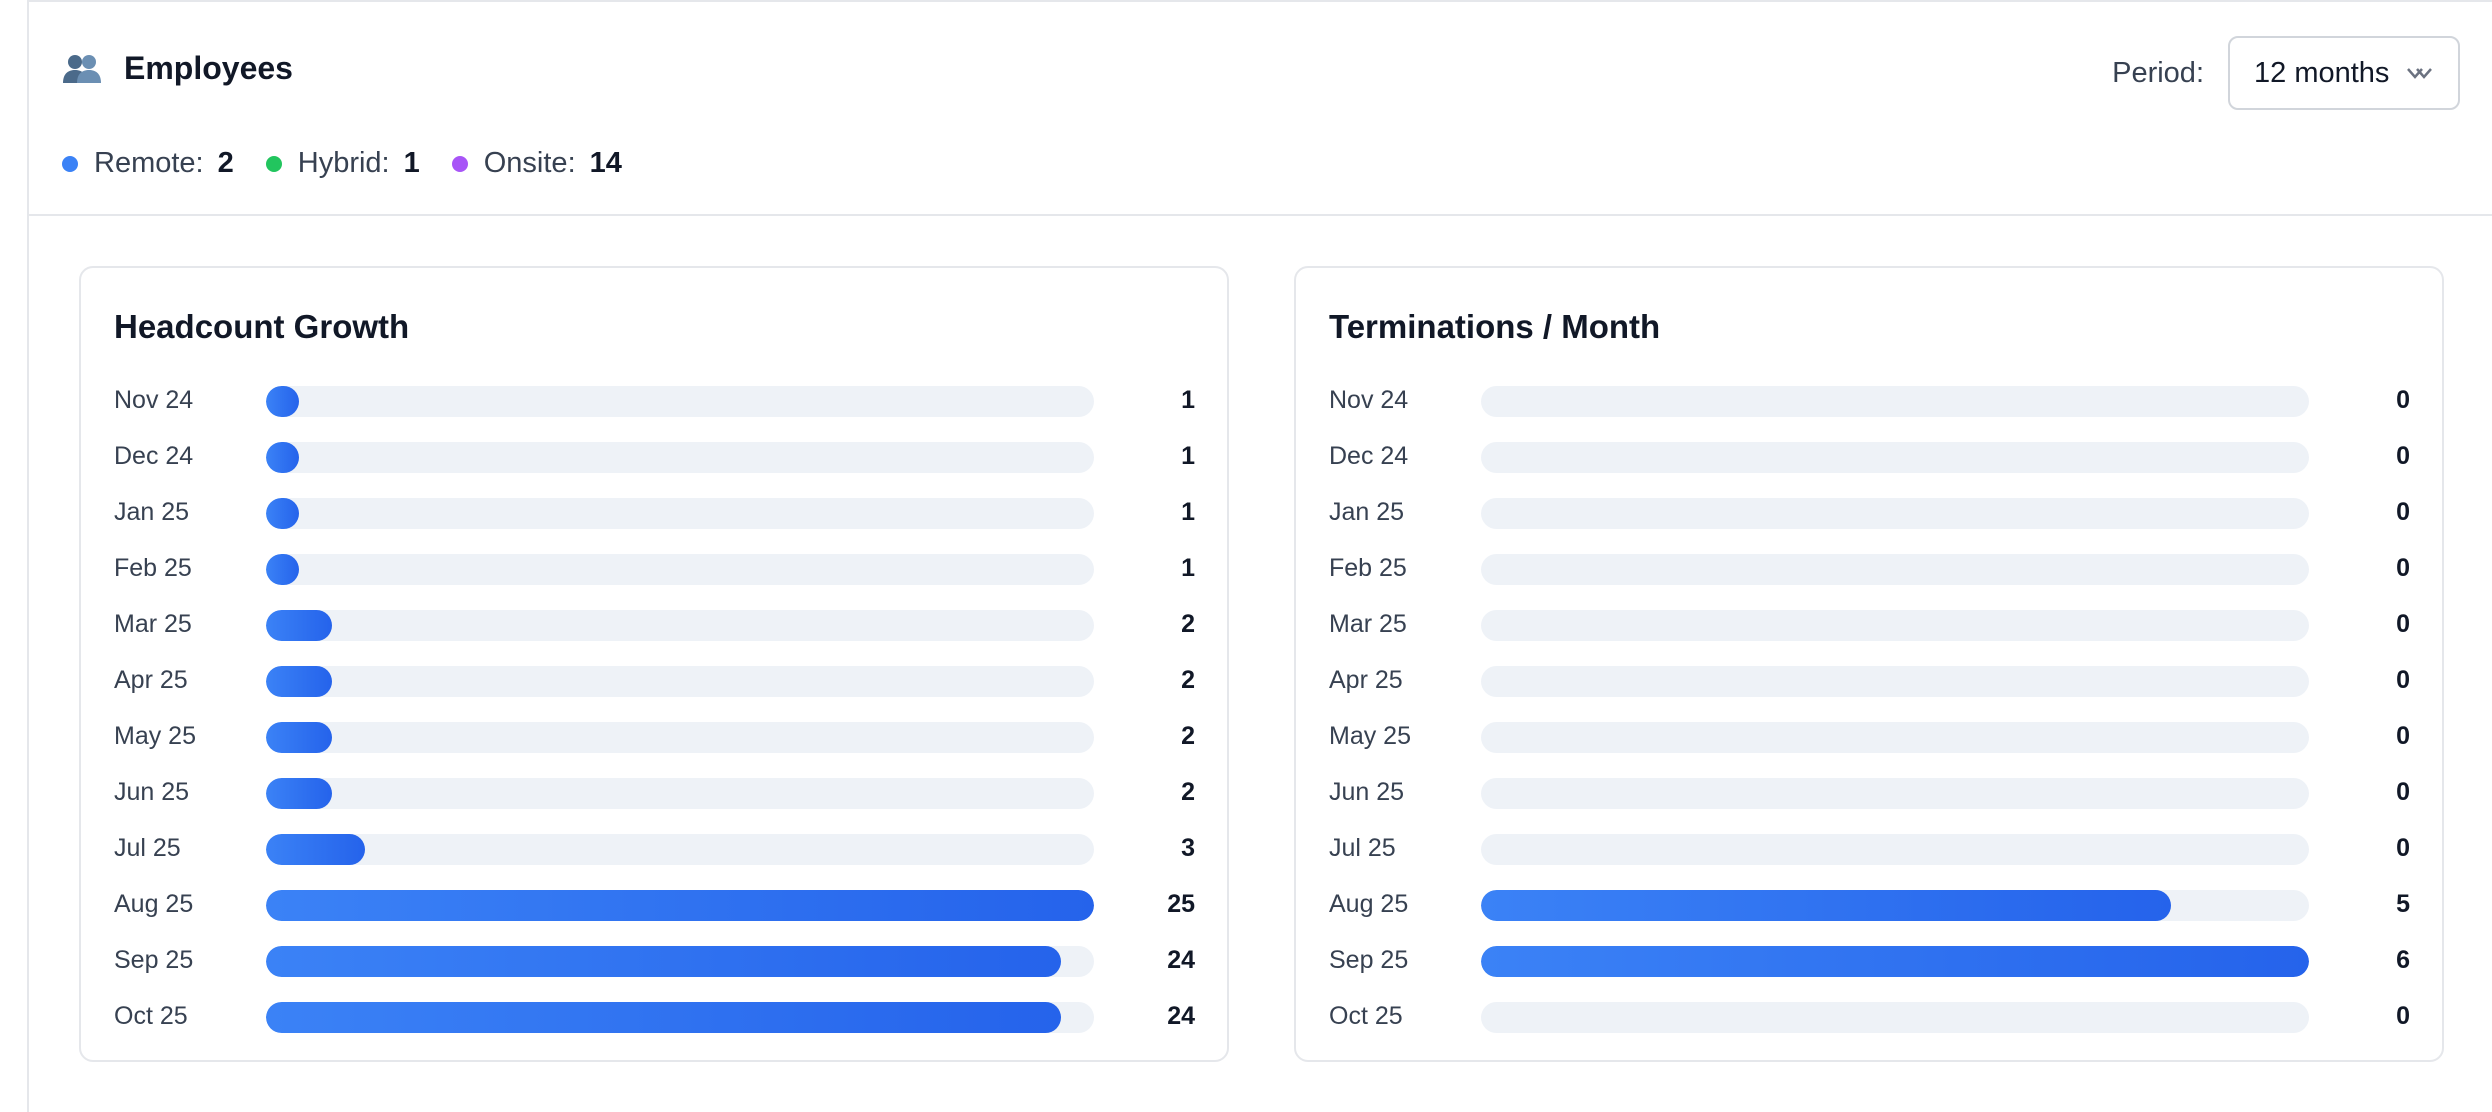 This screenshot has height=1112, width=2492. I want to click on period-control: Period: 12 months, so click(2286, 73).